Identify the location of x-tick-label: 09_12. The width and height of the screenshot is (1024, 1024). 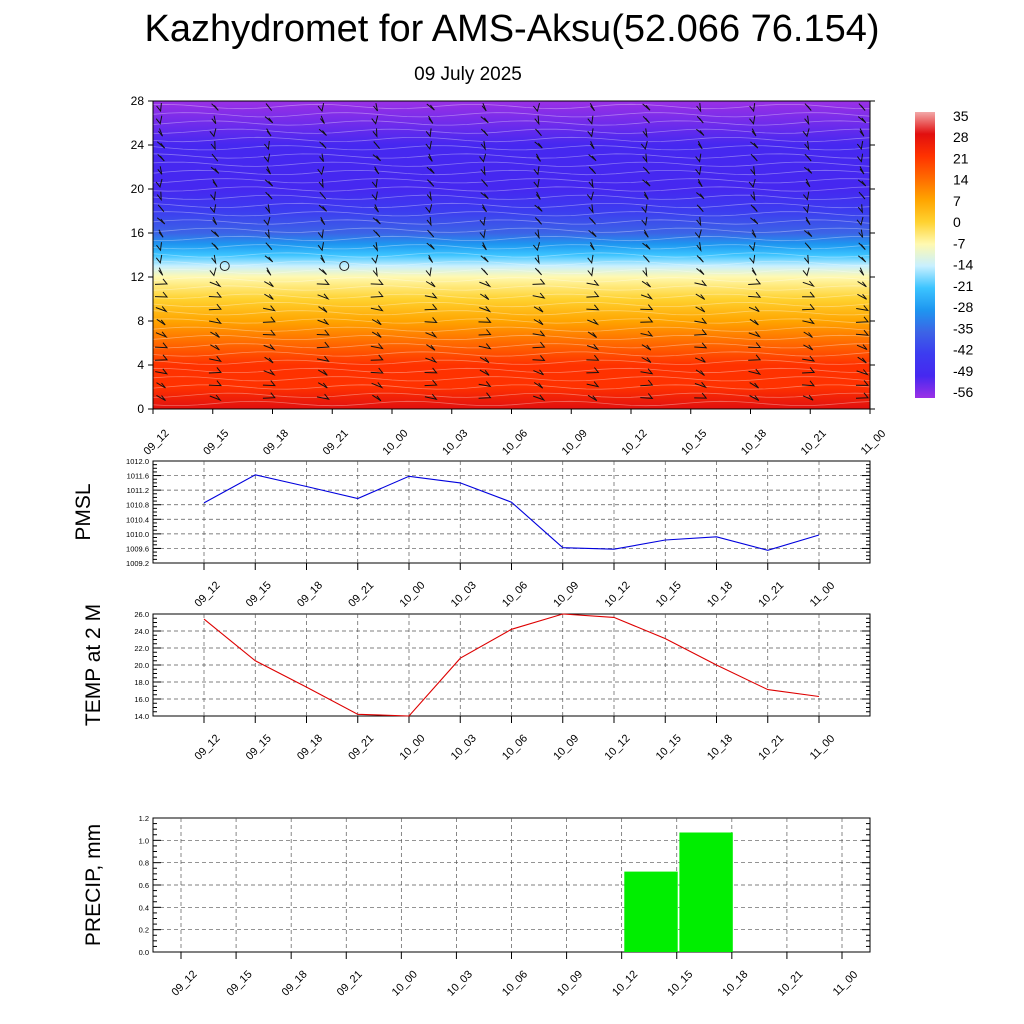
(207, 747).